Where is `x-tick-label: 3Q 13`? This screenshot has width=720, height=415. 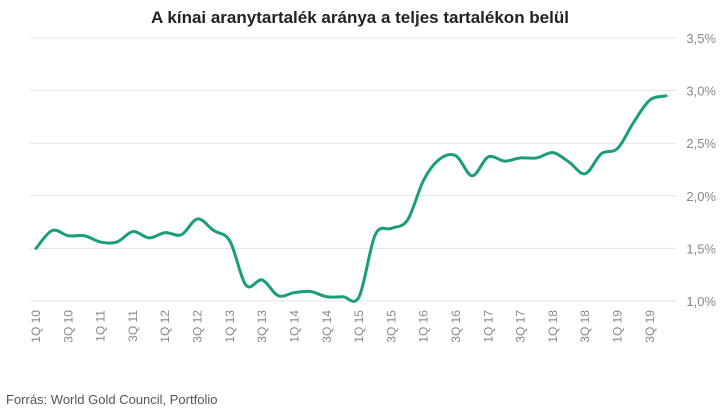
x-tick-label: 3Q 13 is located at coordinates (262, 326).